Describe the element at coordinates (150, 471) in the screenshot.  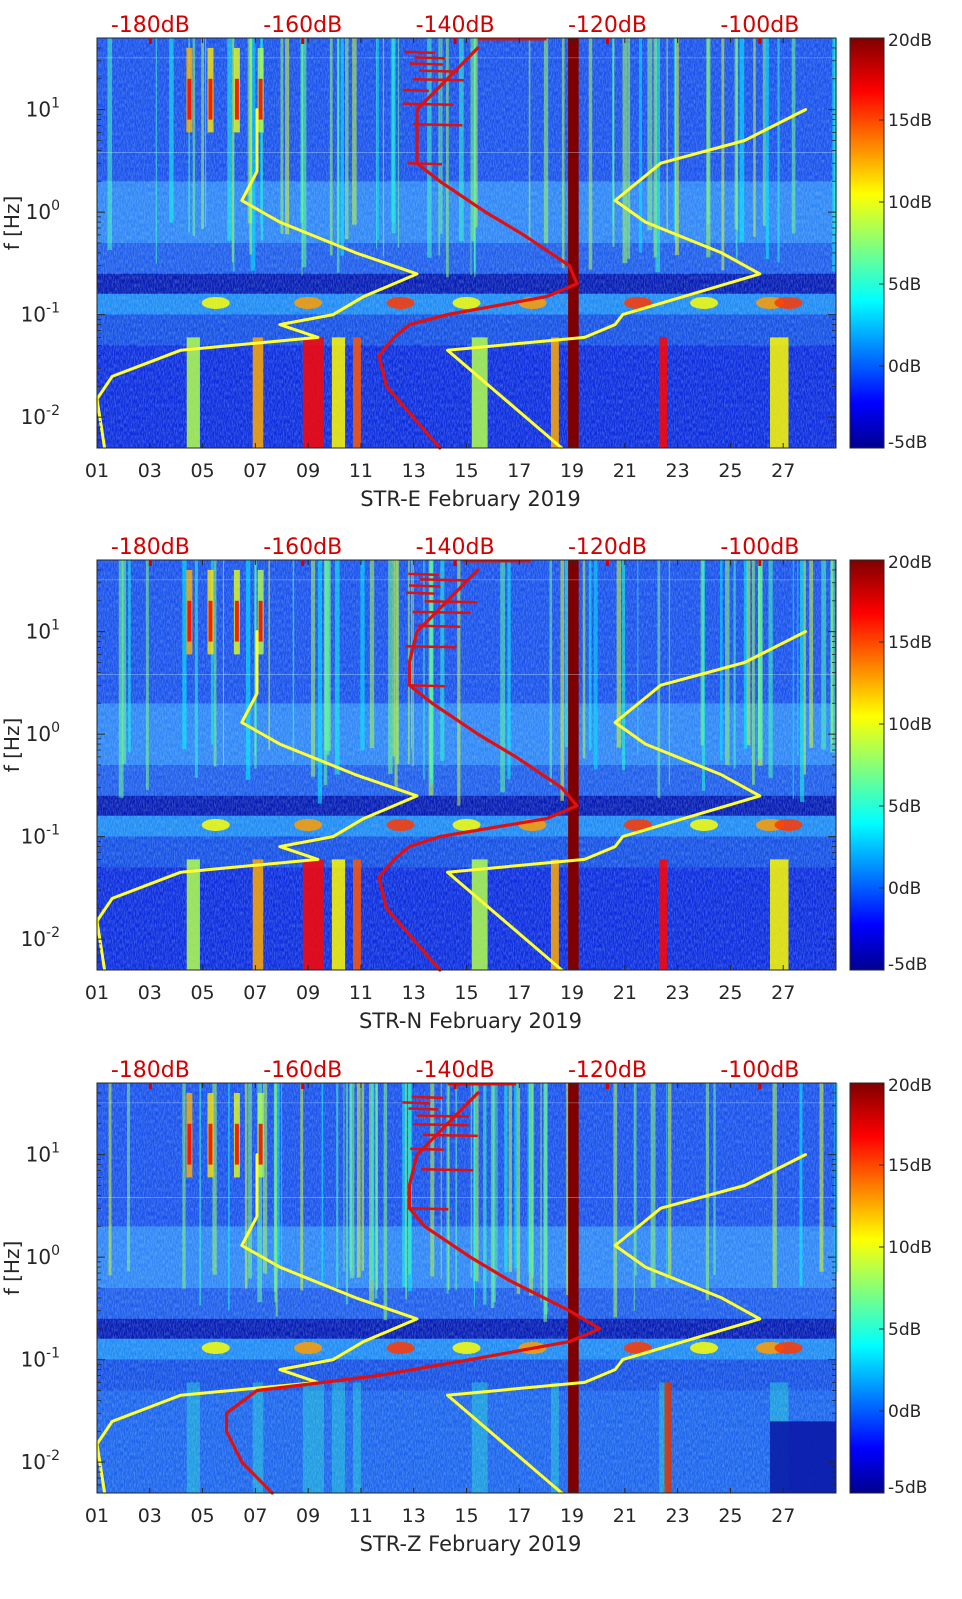
I see `x-tick-label: 03` at that location.